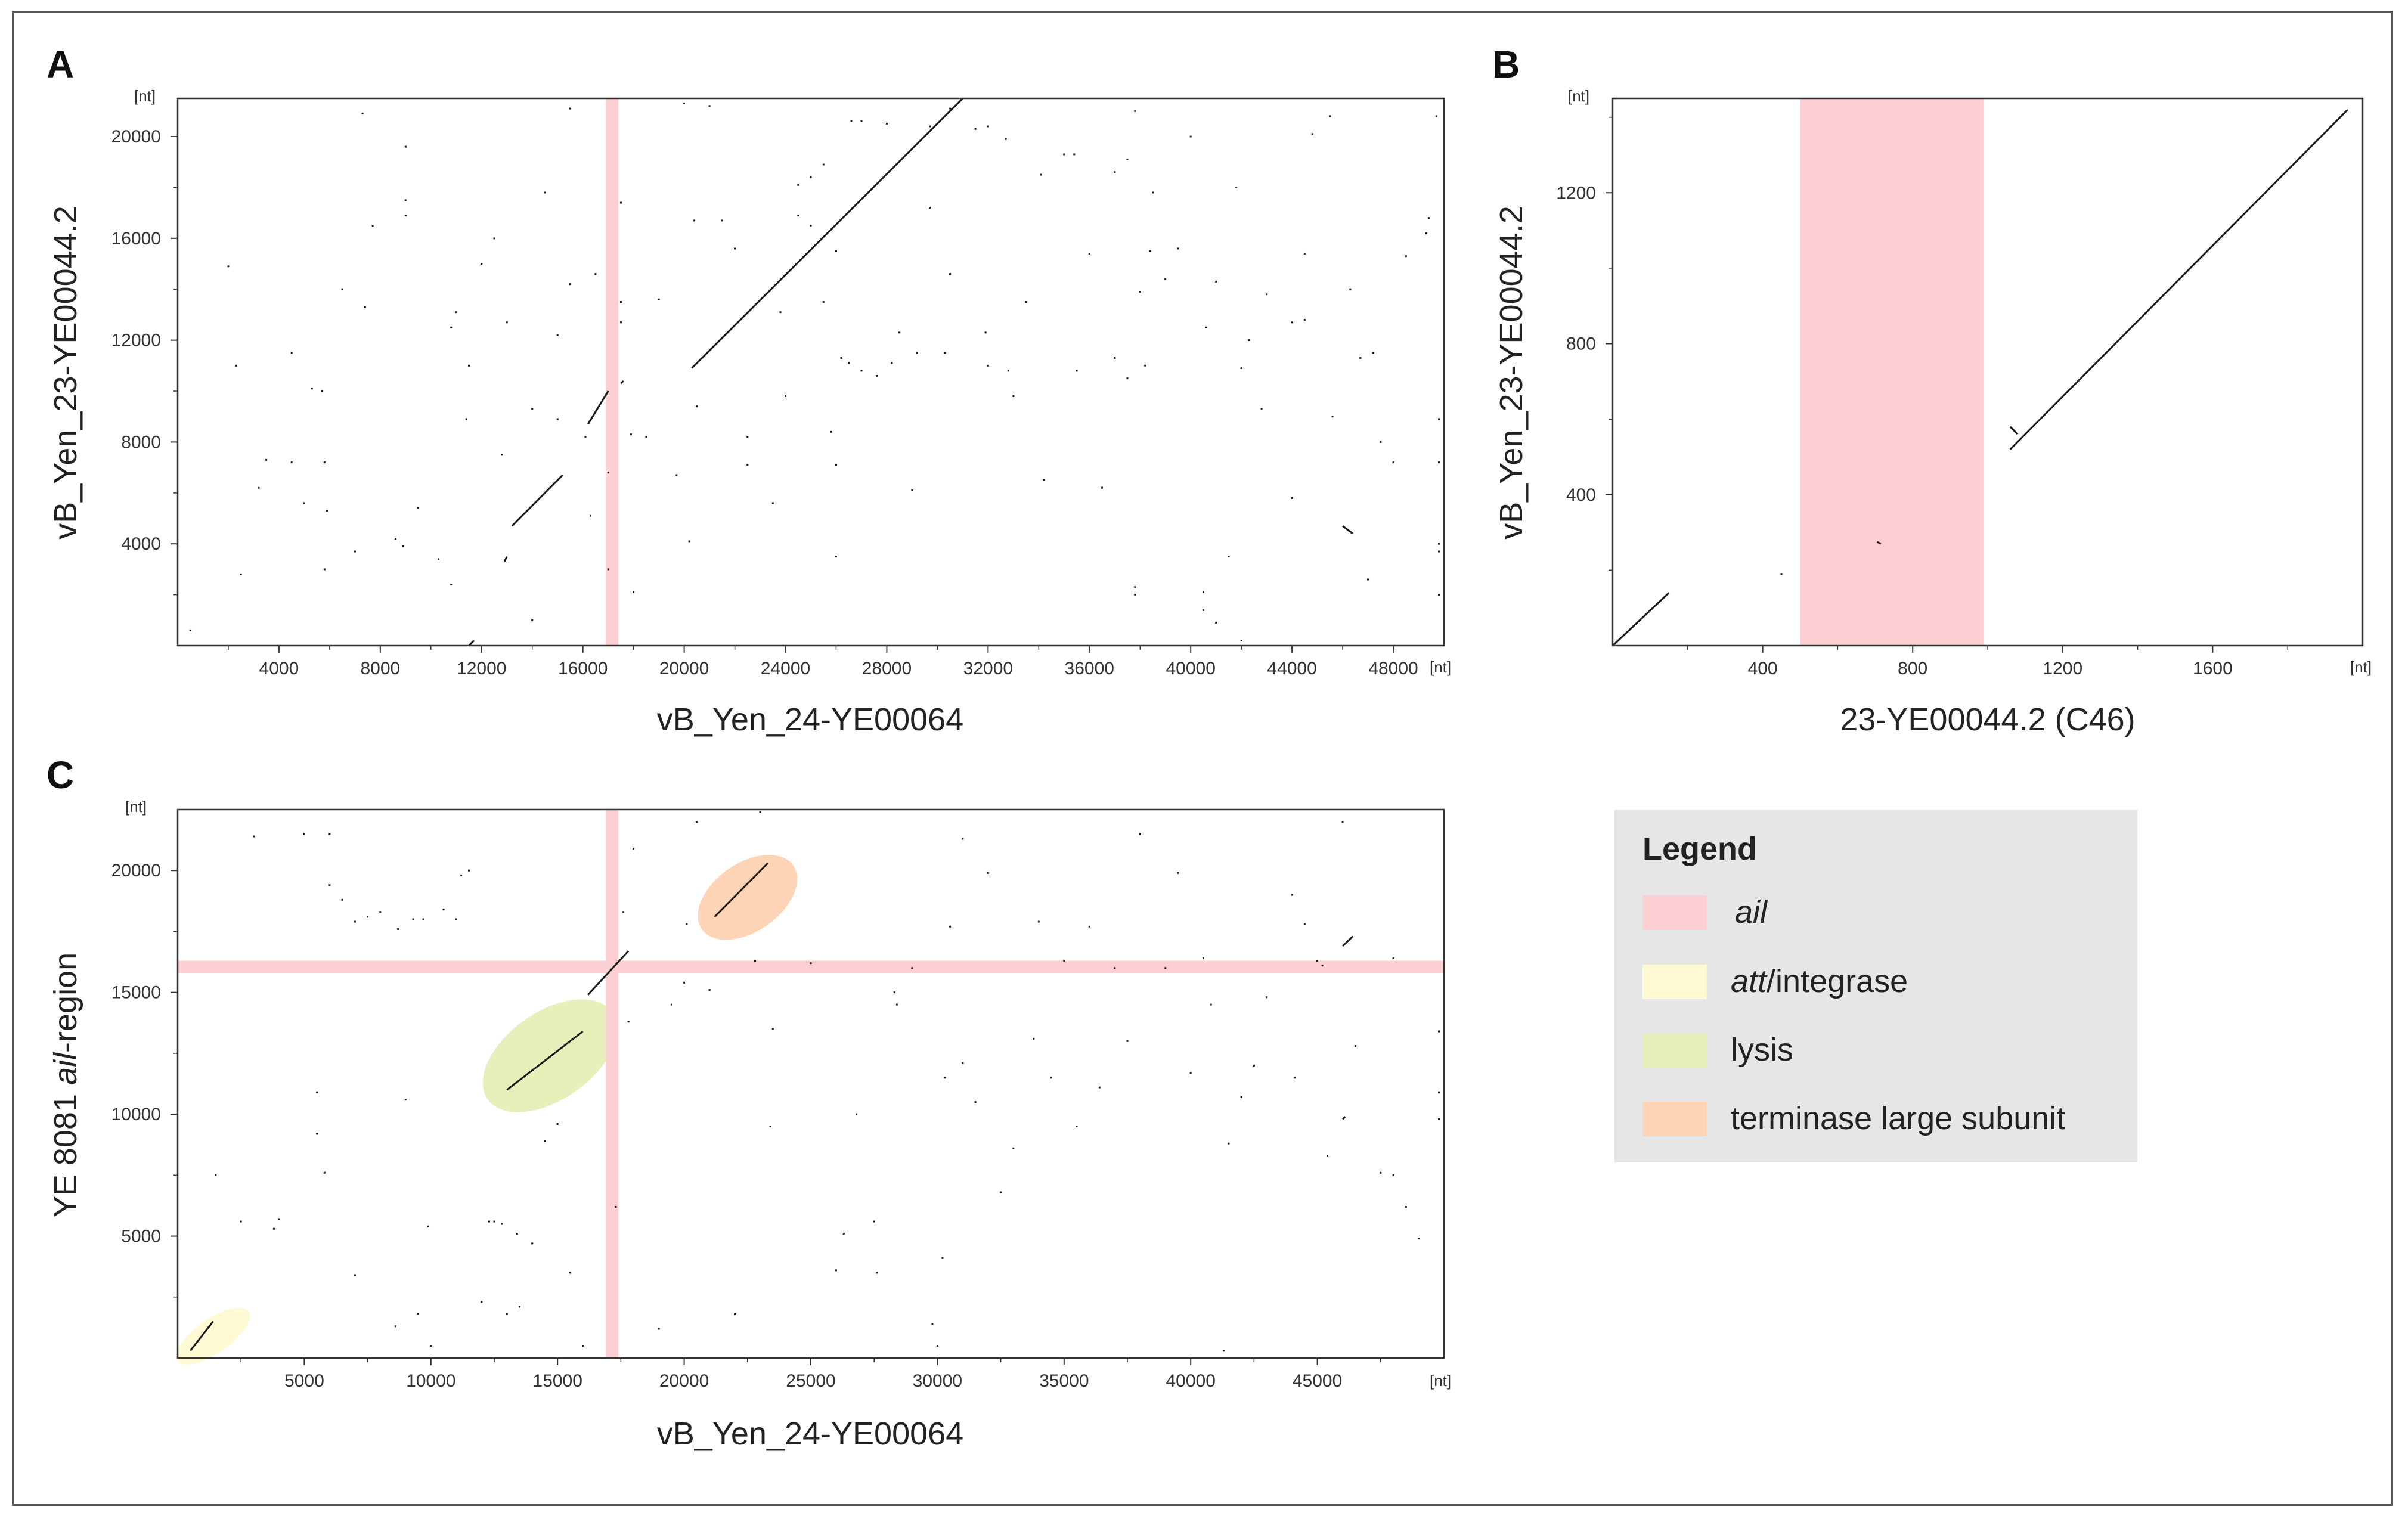 This screenshot has height=1519, width=2408. Describe the element at coordinates (1892, 372) in the screenshot. I see `plot-b-region-ail-vertical` at that location.